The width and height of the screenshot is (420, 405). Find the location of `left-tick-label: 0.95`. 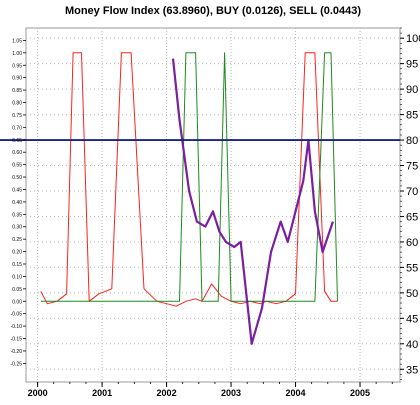

left-tick-label: 0.95 is located at coordinates (17, 66).